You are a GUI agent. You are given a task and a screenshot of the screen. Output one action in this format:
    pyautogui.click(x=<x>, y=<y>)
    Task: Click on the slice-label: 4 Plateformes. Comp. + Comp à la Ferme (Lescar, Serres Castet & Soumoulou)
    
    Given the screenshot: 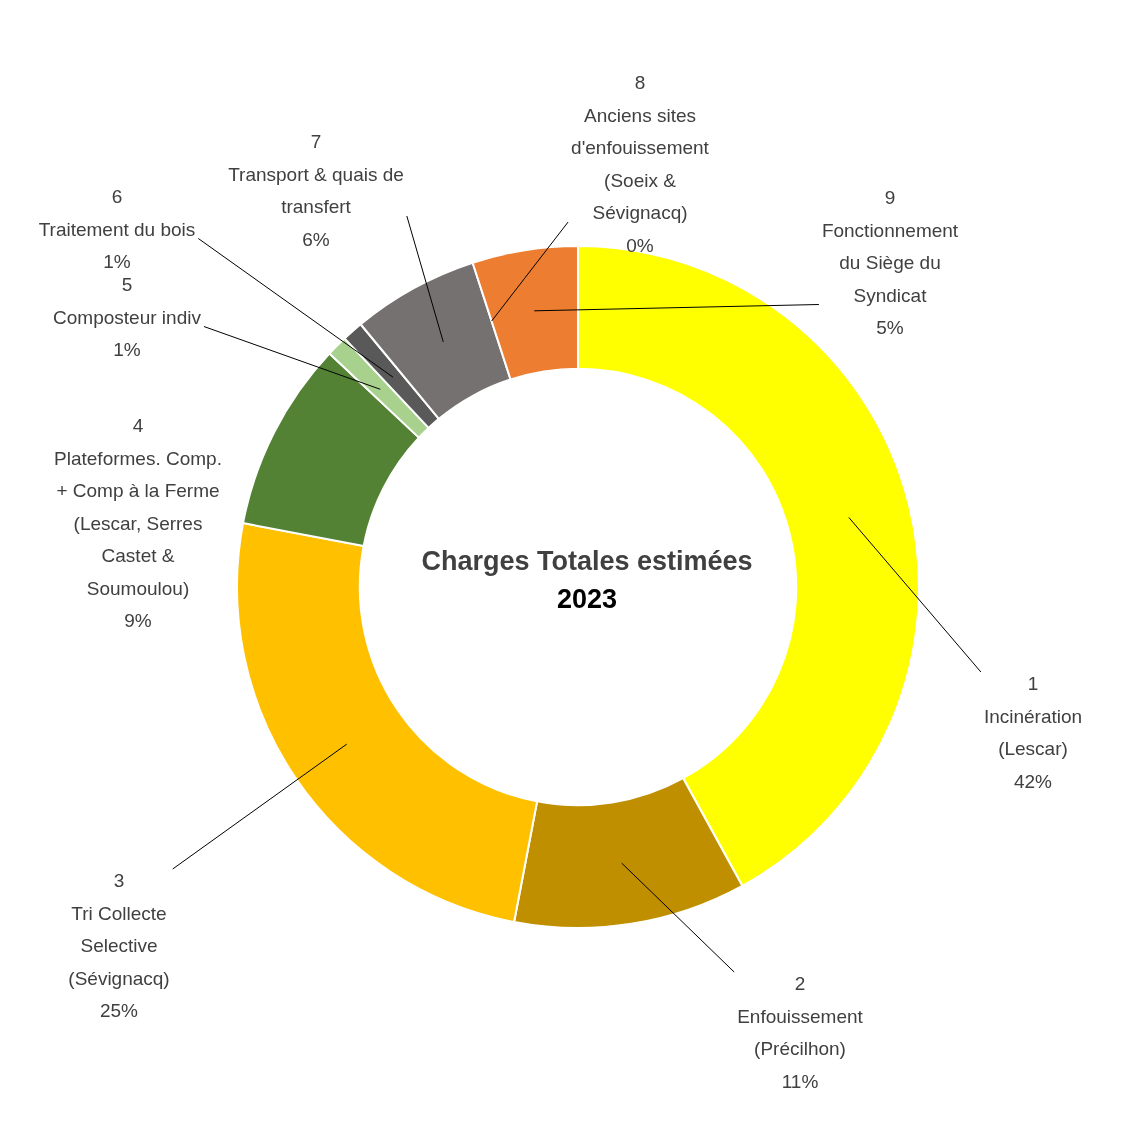 What is the action you would take?
    pyautogui.click(x=138, y=507)
    